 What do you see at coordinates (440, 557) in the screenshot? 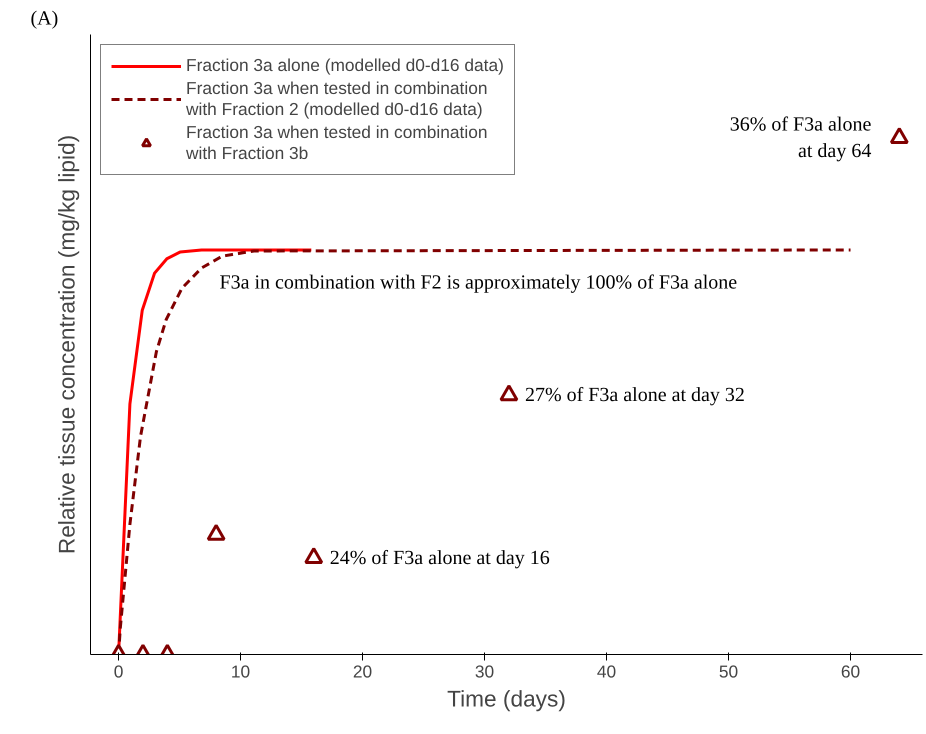
I see `annotation: 24% of F3a alone at day 16` at bounding box center [440, 557].